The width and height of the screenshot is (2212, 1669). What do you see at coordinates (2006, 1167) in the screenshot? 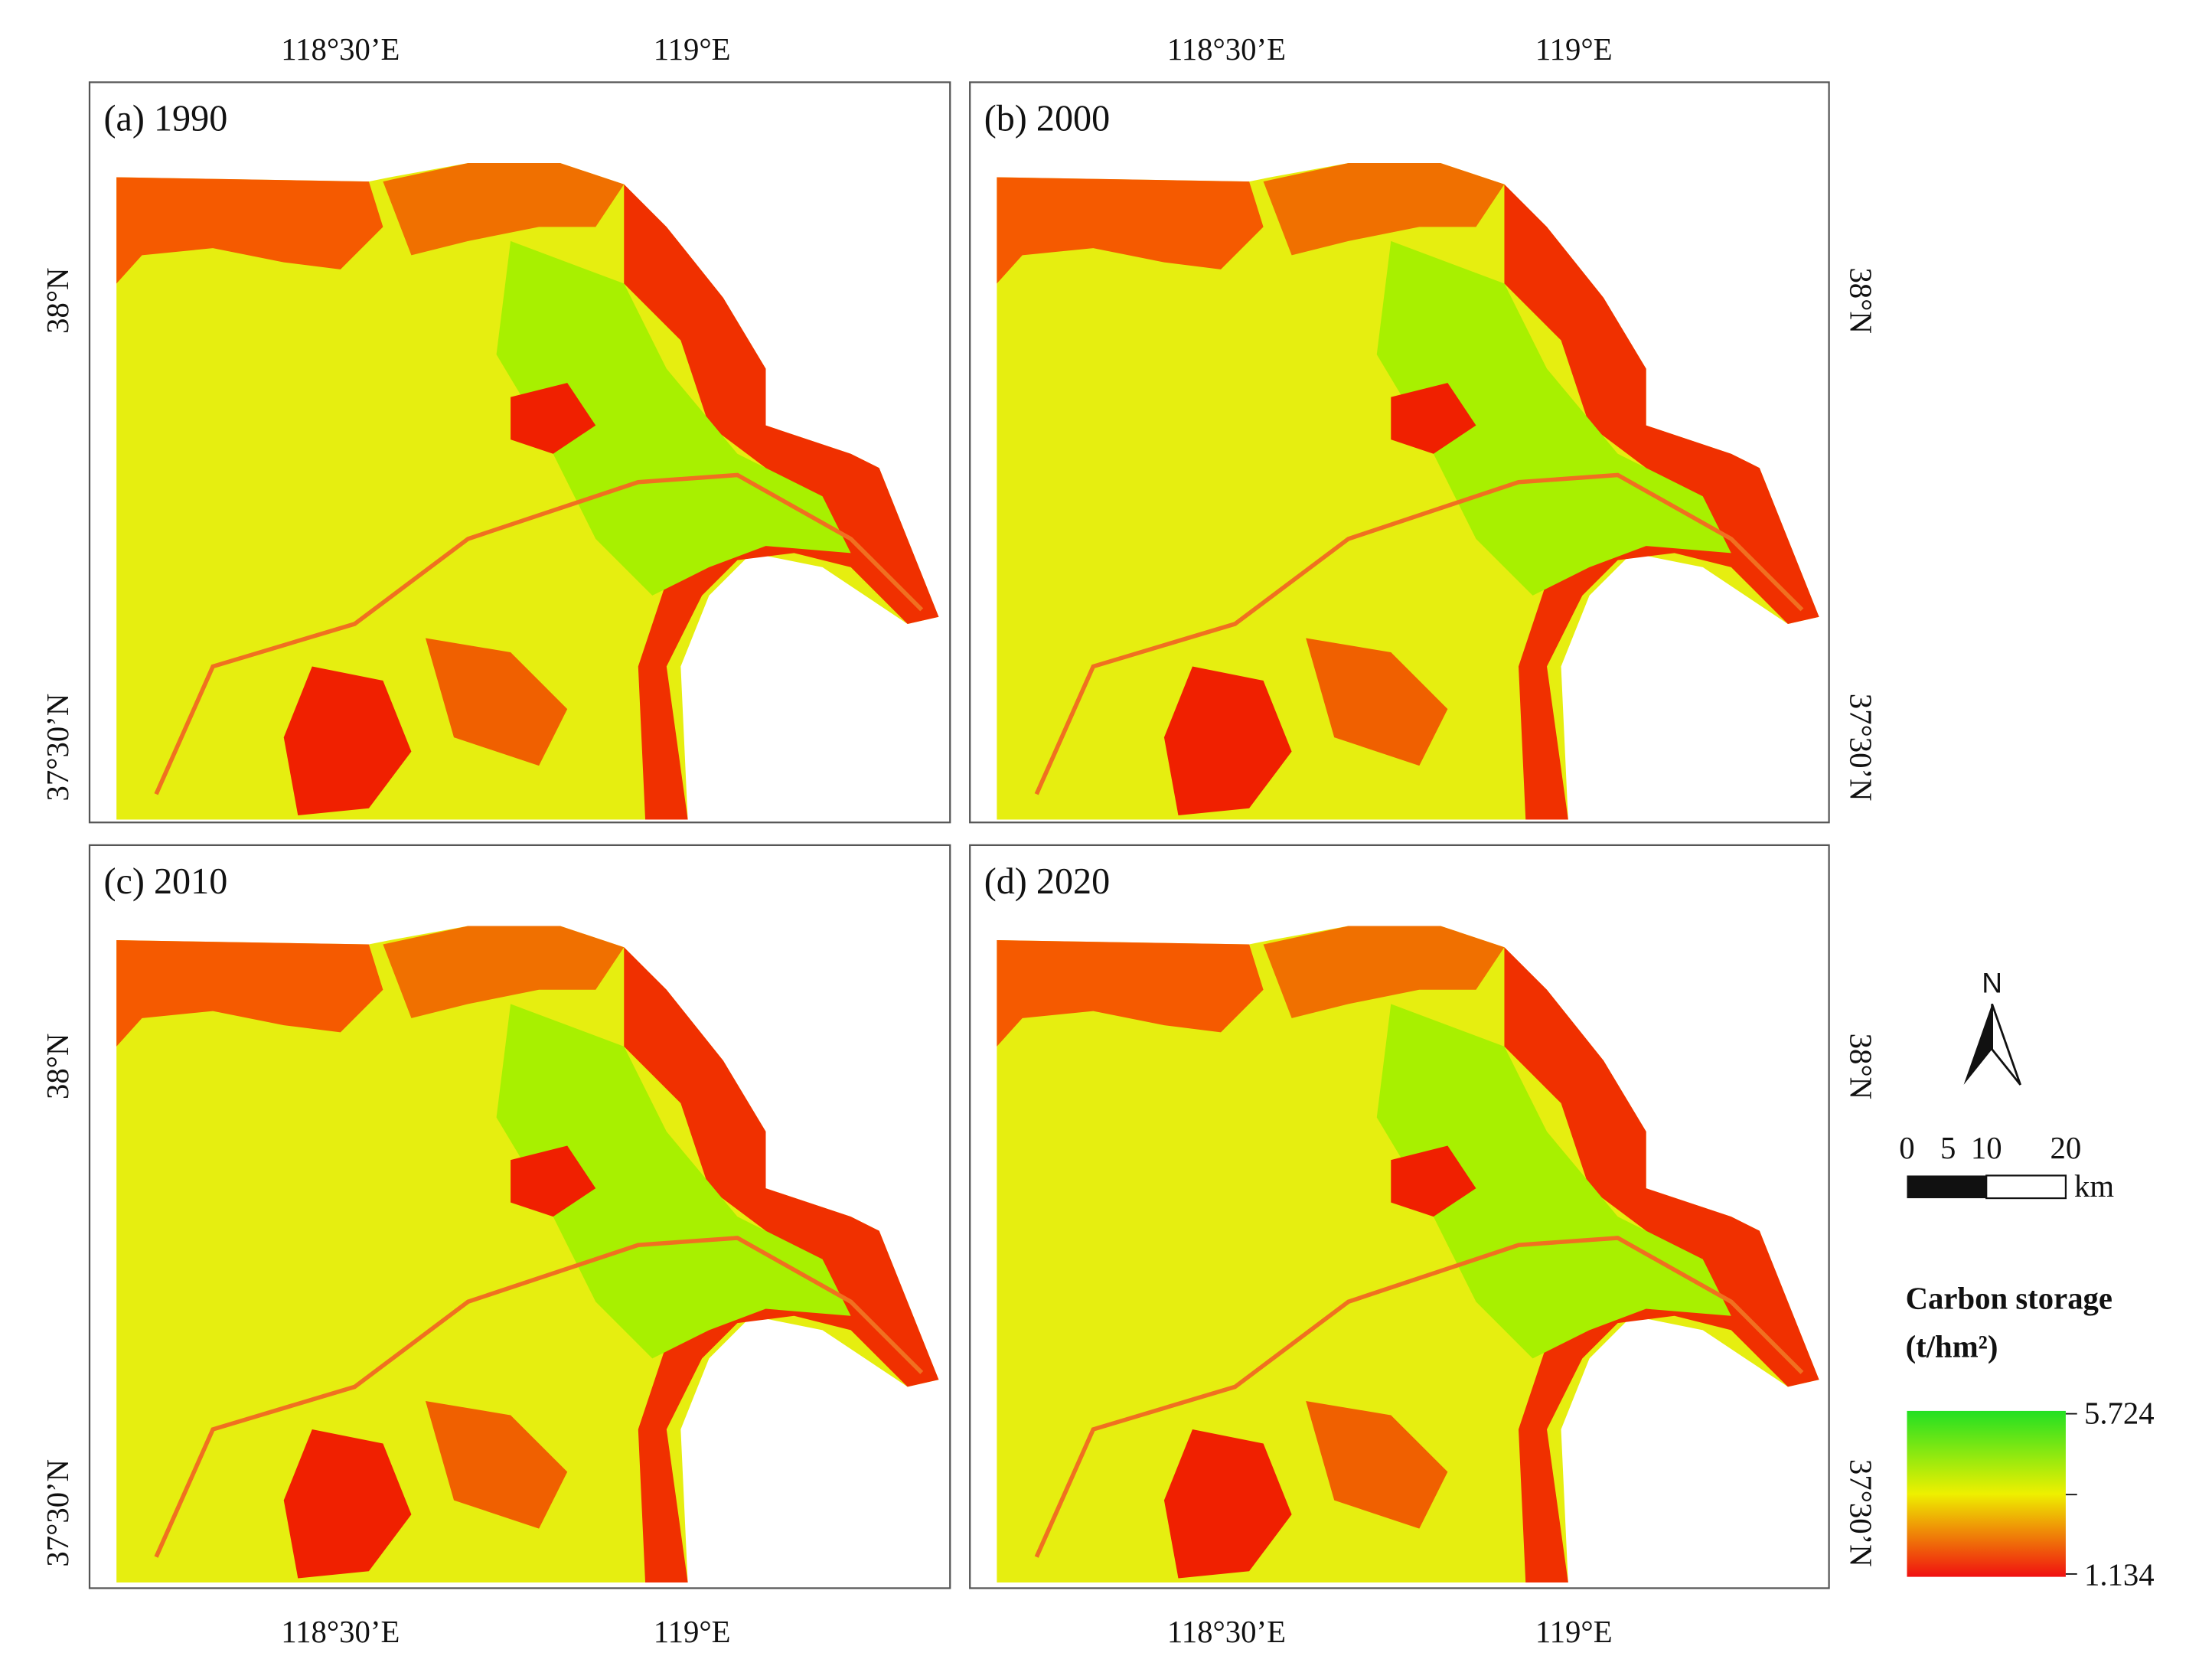
I see `scale-bar: 0 5 10 20 km` at bounding box center [2006, 1167].